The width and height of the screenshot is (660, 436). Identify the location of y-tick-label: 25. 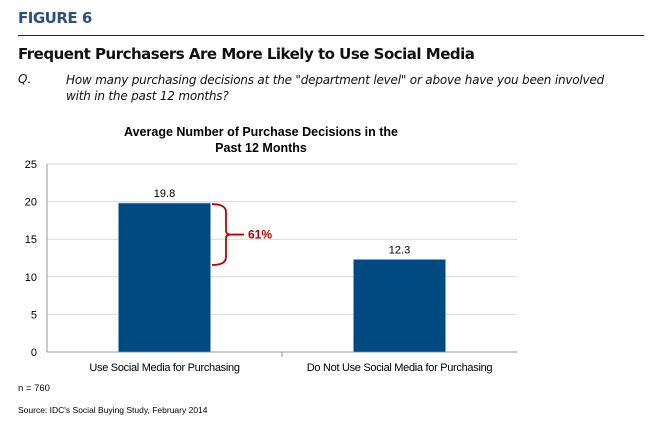
(31, 165).